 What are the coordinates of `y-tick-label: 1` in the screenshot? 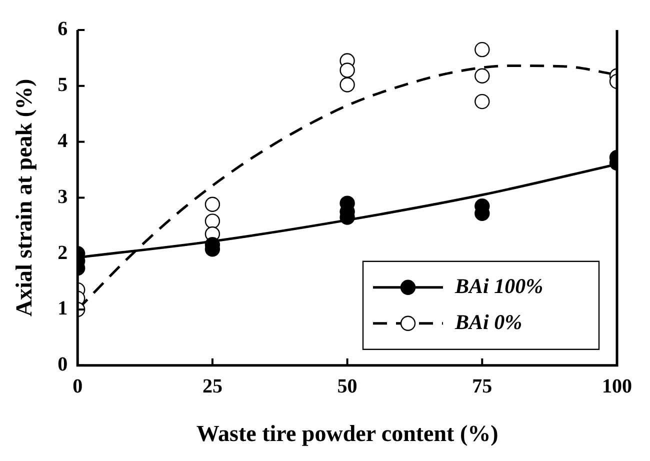 It's located at (63, 309).